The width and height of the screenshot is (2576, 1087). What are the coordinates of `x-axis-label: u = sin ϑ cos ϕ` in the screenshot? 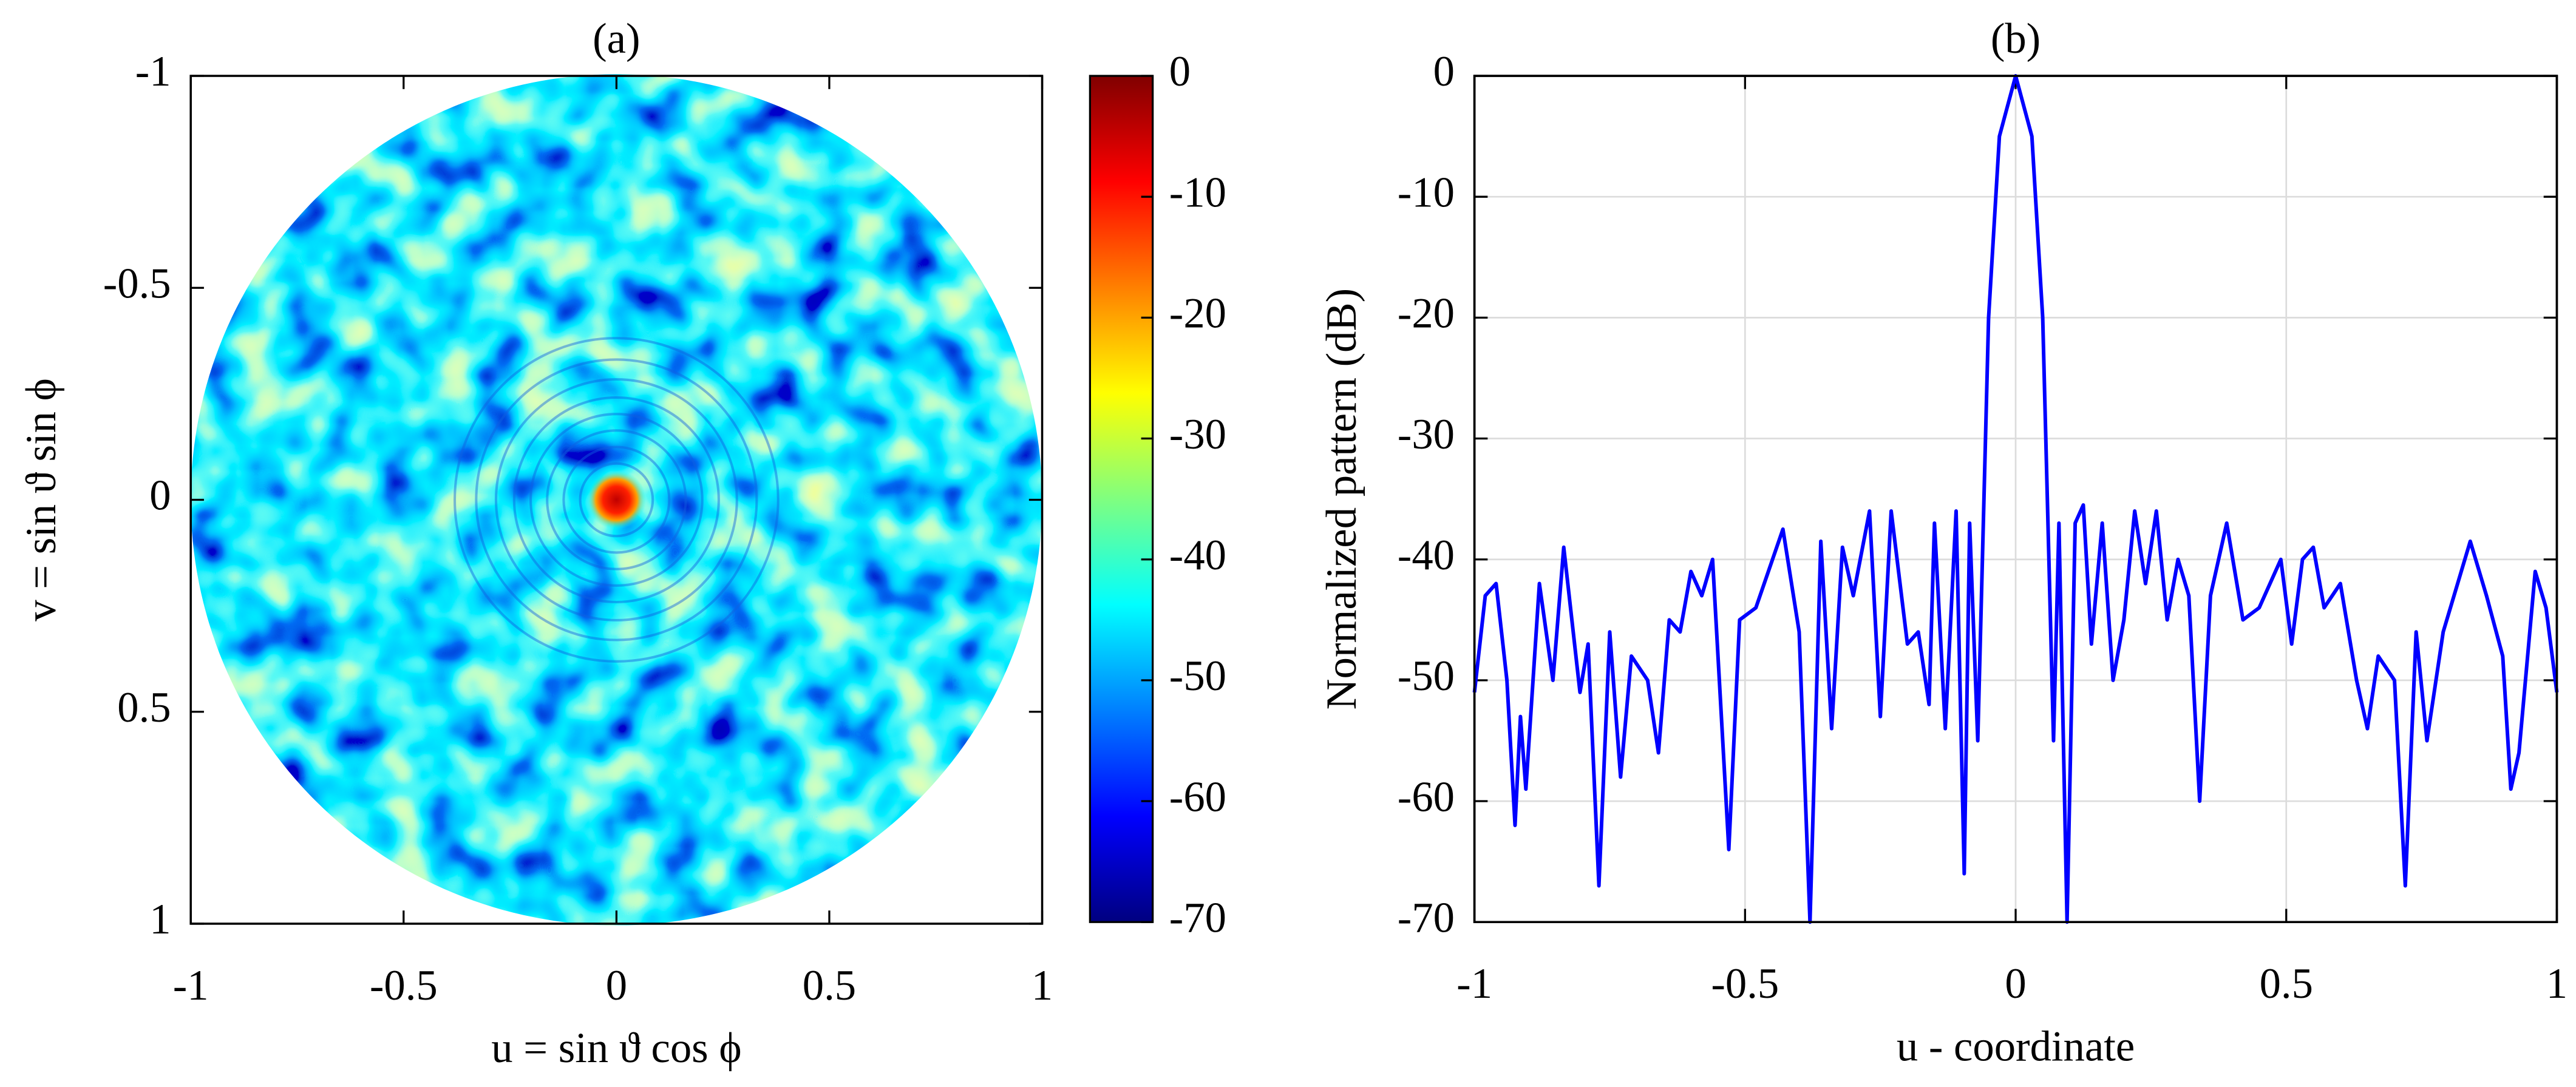 It's located at (616, 1048).